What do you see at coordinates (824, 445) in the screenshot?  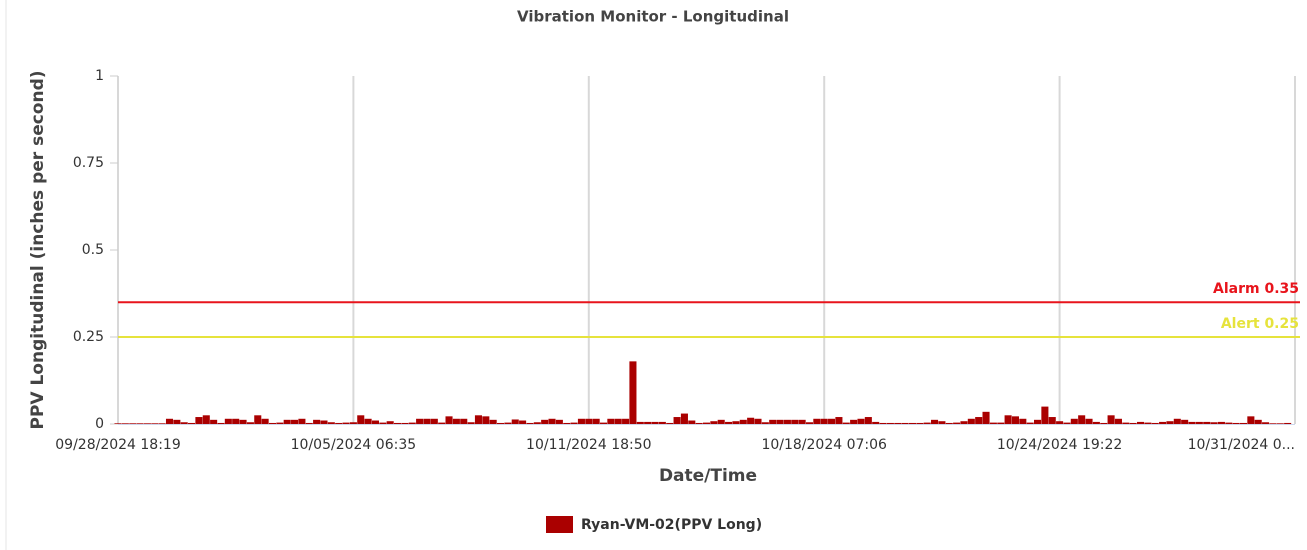 I see `x-tick-label: 10/18/2024 07:06` at bounding box center [824, 445].